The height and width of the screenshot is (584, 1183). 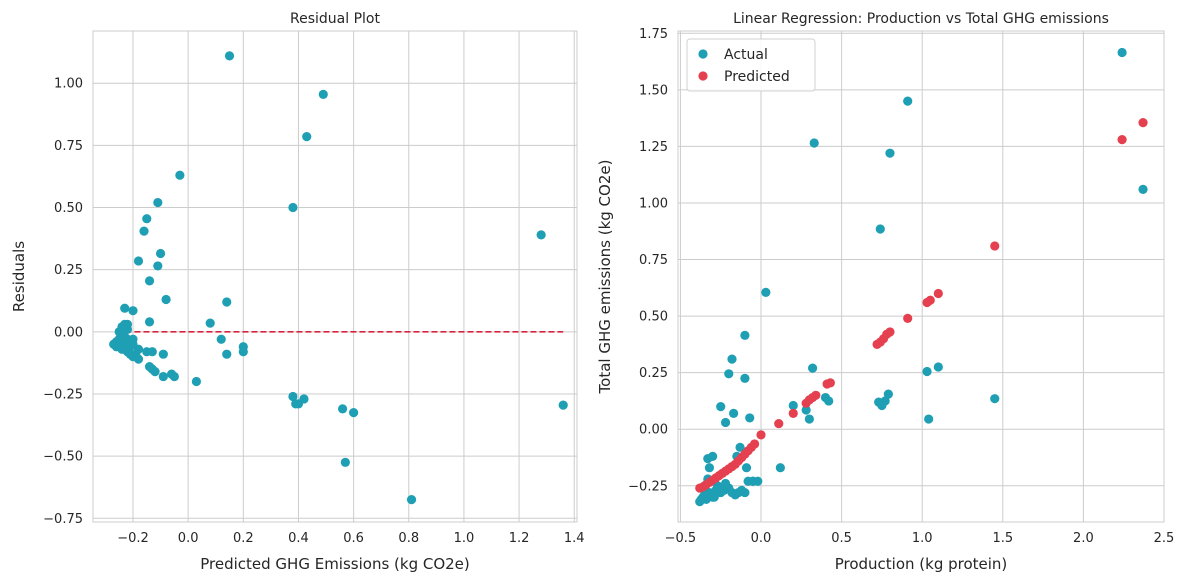 I want to click on x-tick-label: 0.0, so click(x=761, y=538).